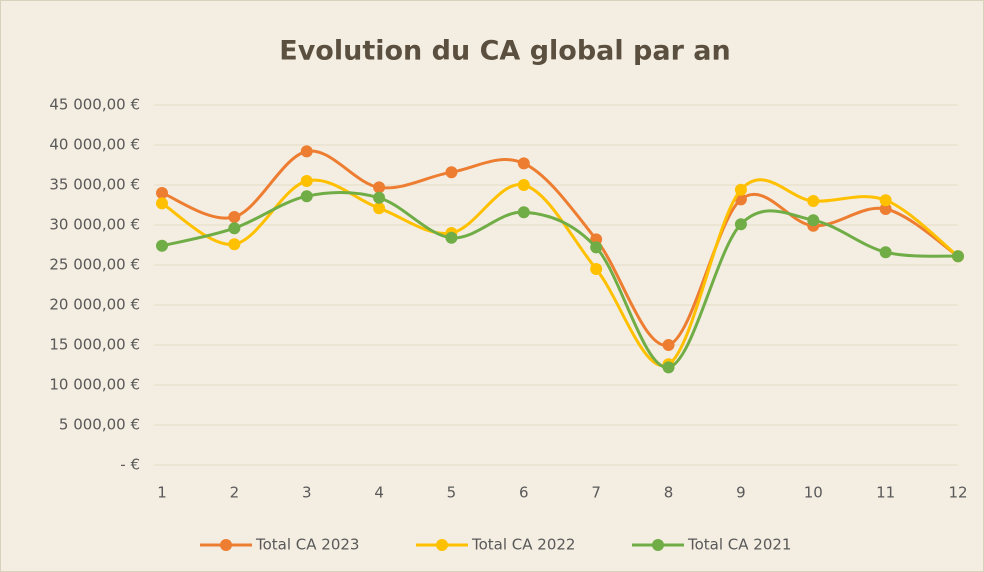 This screenshot has height=572, width=984. Describe the element at coordinates (523, 545) in the screenshot. I see `legend-label: Total CA 2022` at that location.